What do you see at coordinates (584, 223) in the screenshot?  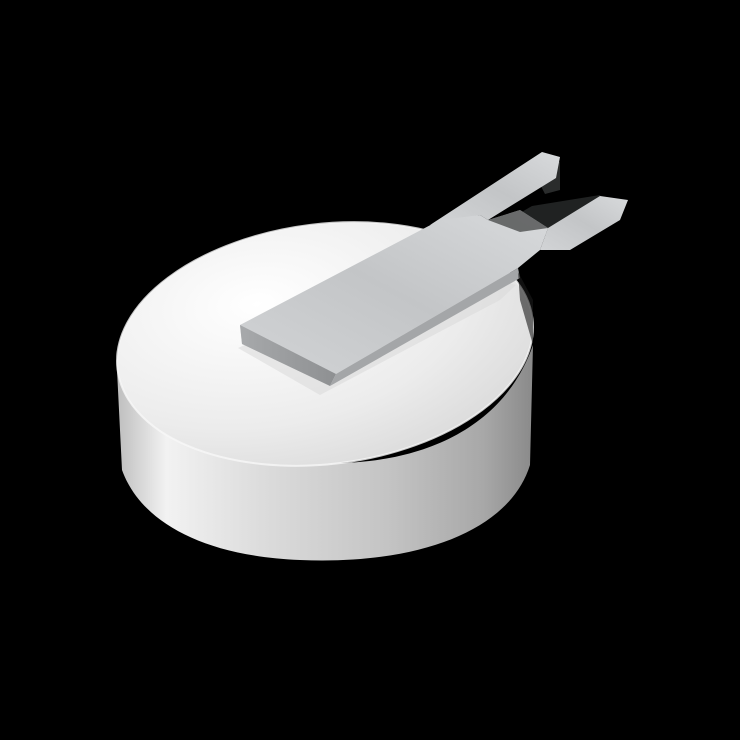 I see `tab-right-prong` at bounding box center [584, 223].